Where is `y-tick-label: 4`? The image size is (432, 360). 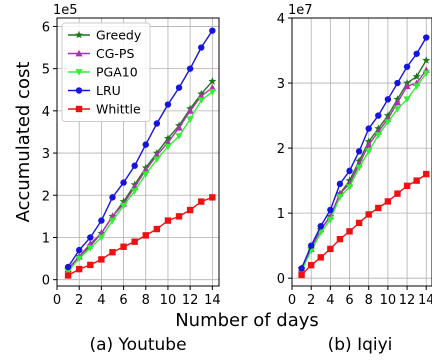
y-tick-label: 4 is located at coordinates (281, 19).